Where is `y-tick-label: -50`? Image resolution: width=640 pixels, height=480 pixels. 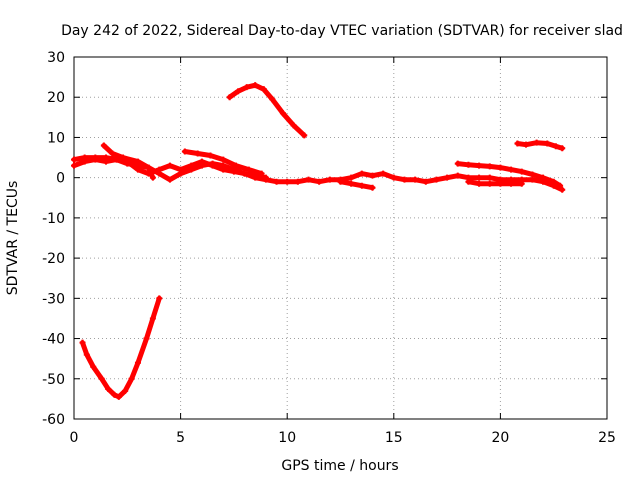
y-tick-label: -50 is located at coordinates (53, 380).